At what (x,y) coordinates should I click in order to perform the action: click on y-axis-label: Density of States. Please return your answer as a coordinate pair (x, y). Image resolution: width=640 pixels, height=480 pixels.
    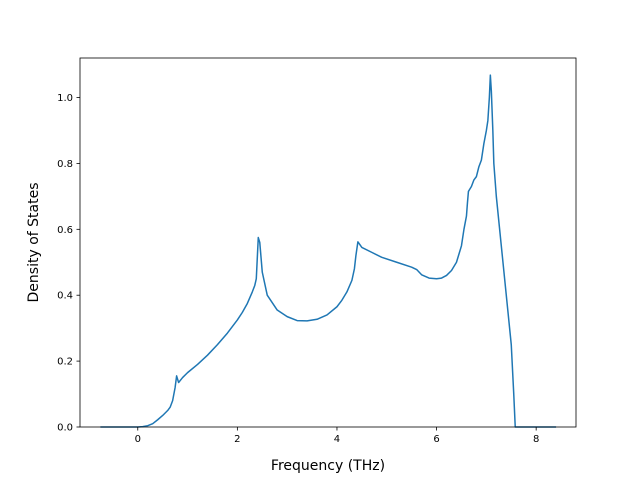
    Looking at the image, I should click on (34, 243).